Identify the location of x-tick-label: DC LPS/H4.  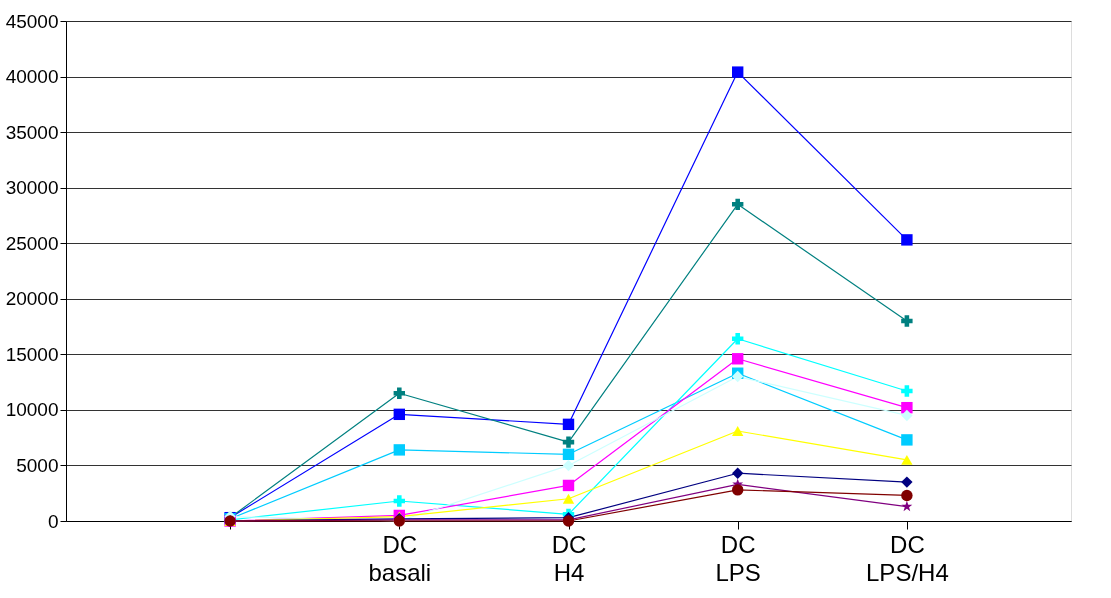
(907, 558).